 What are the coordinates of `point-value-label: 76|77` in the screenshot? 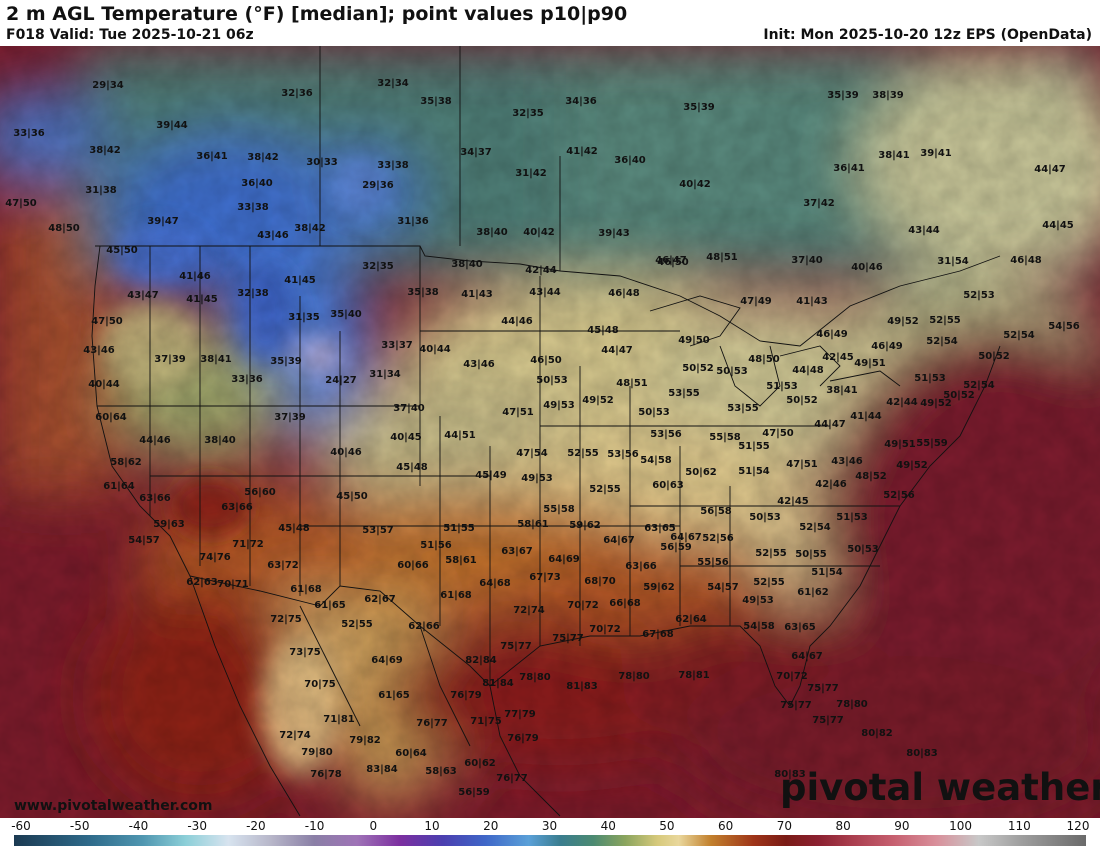 It's located at (432, 723).